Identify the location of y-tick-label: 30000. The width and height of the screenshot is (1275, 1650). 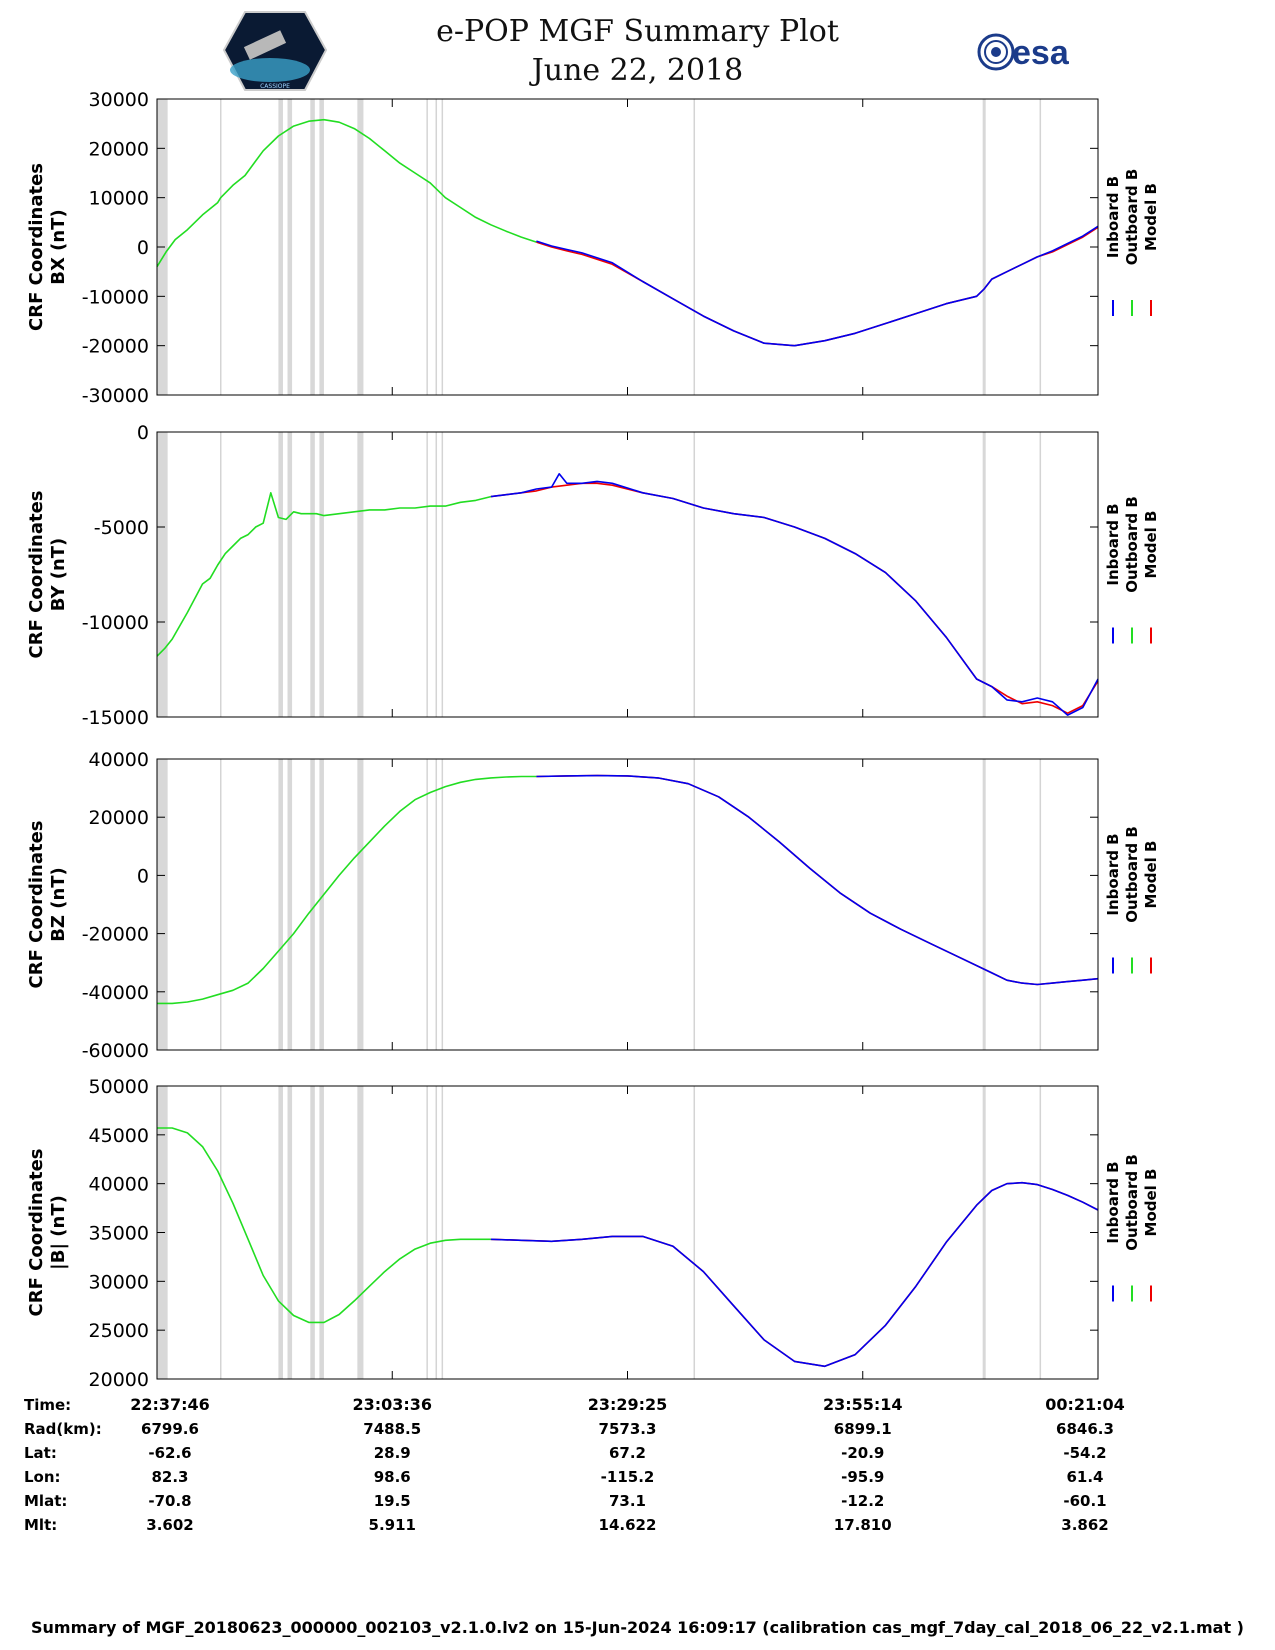
(119, 100).